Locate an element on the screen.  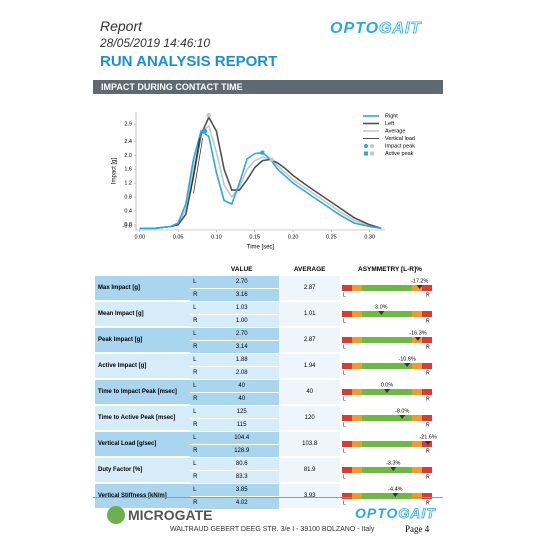
average-cell: 81.9 is located at coordinates (309, 470).